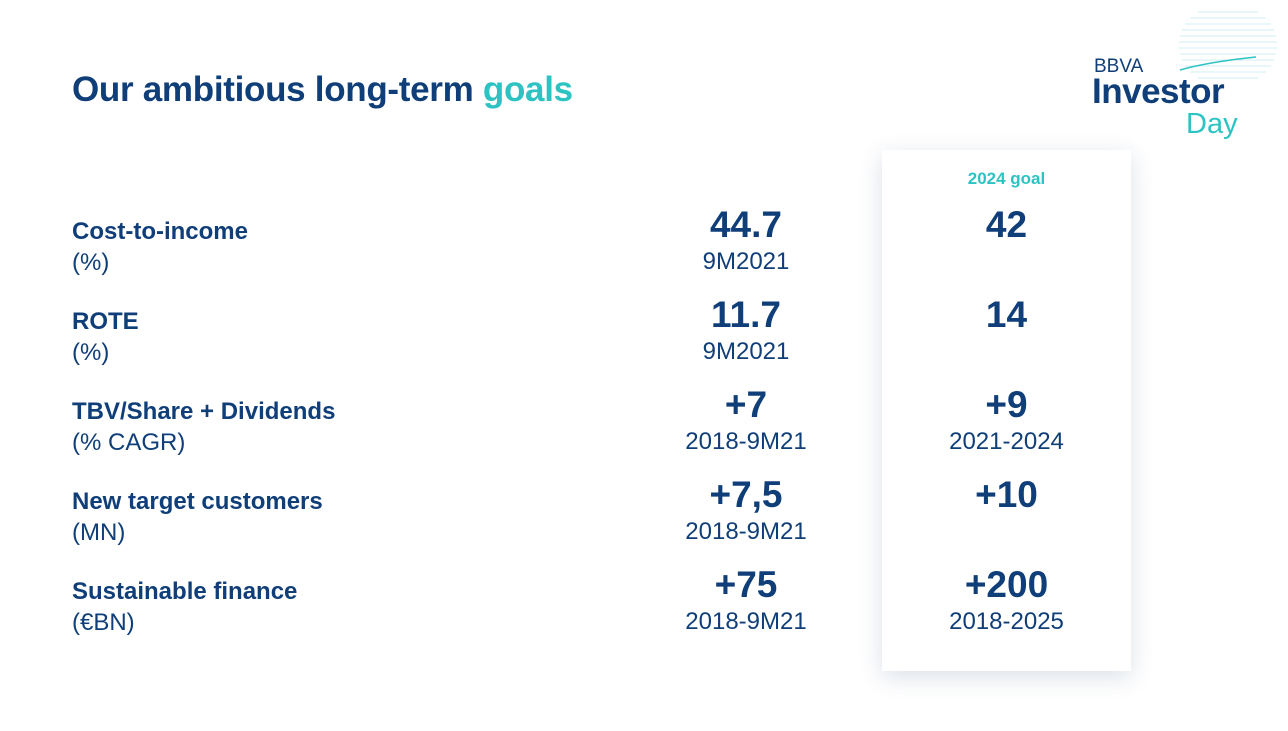 The image size is (1288, 731). Describe the element at coordinates (160, 231) in the screenshot. I see `metric-name: Cost-to-income` at that location.